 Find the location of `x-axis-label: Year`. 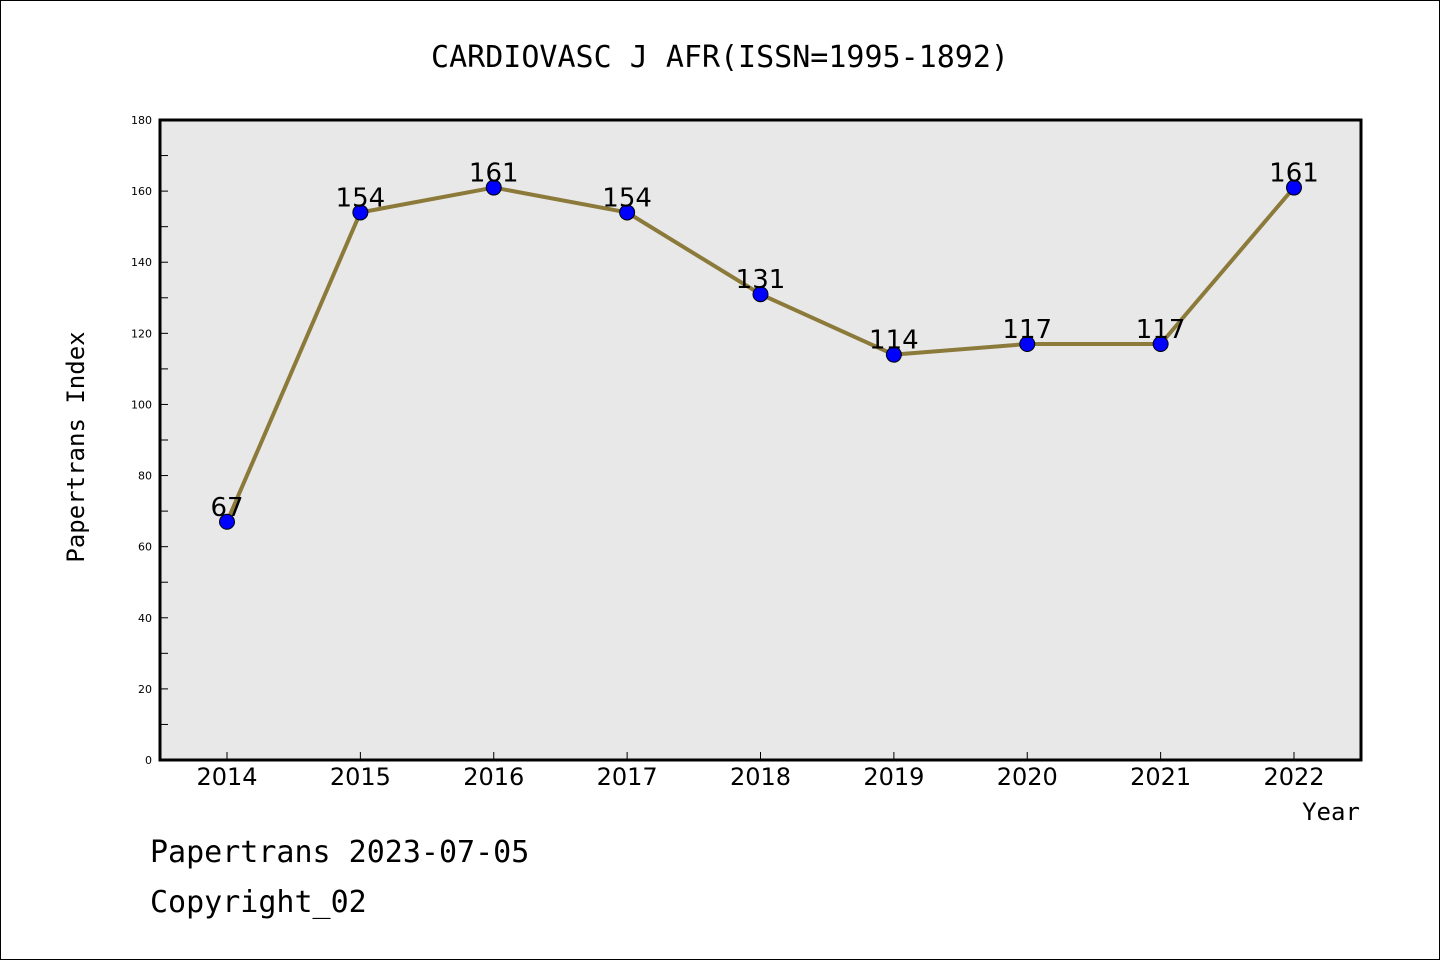

x-axis-label: Year is located at coordinates (1331, 812).